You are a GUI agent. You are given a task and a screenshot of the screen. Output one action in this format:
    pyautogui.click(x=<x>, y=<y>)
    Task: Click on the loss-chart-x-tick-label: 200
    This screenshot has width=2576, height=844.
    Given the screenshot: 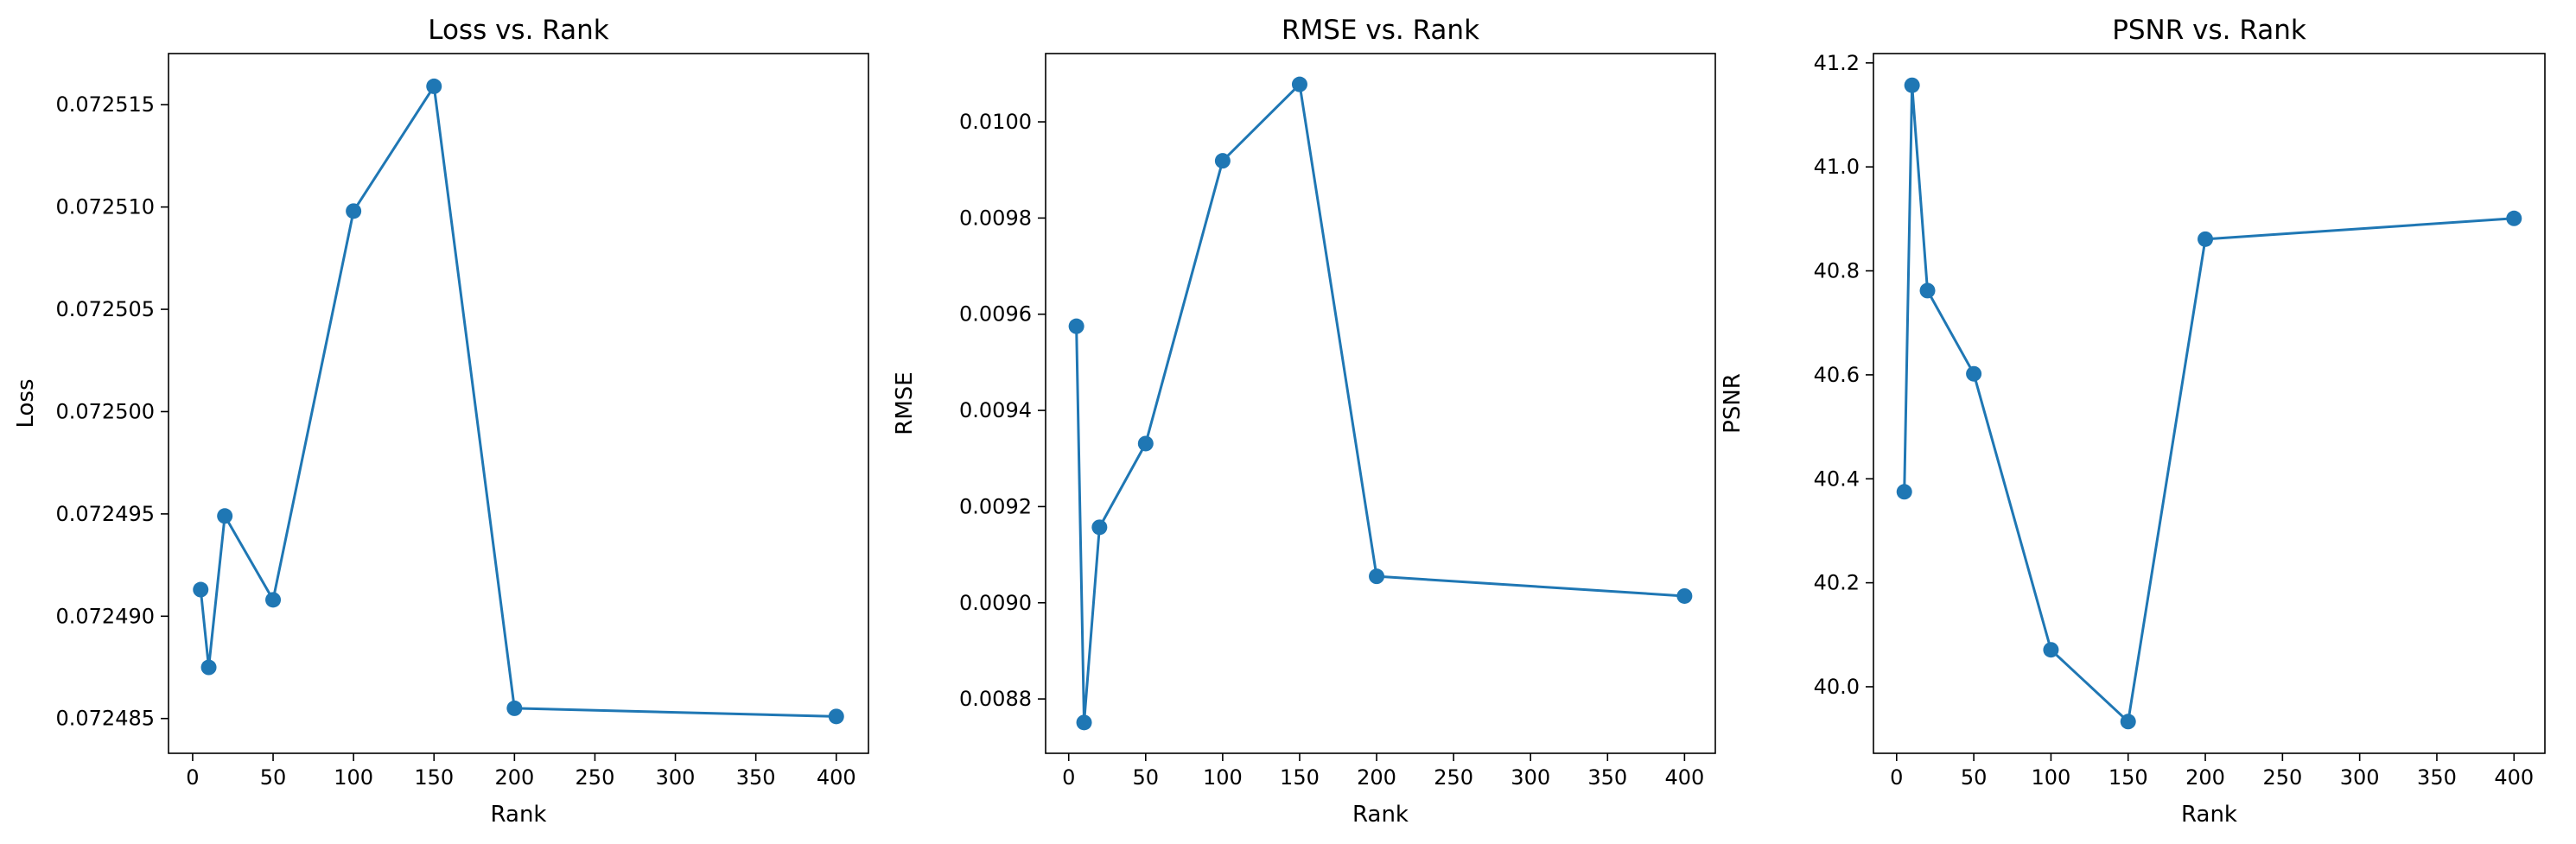 What is the action you would take?
    pyautogui.click(x=514, y=777)
    